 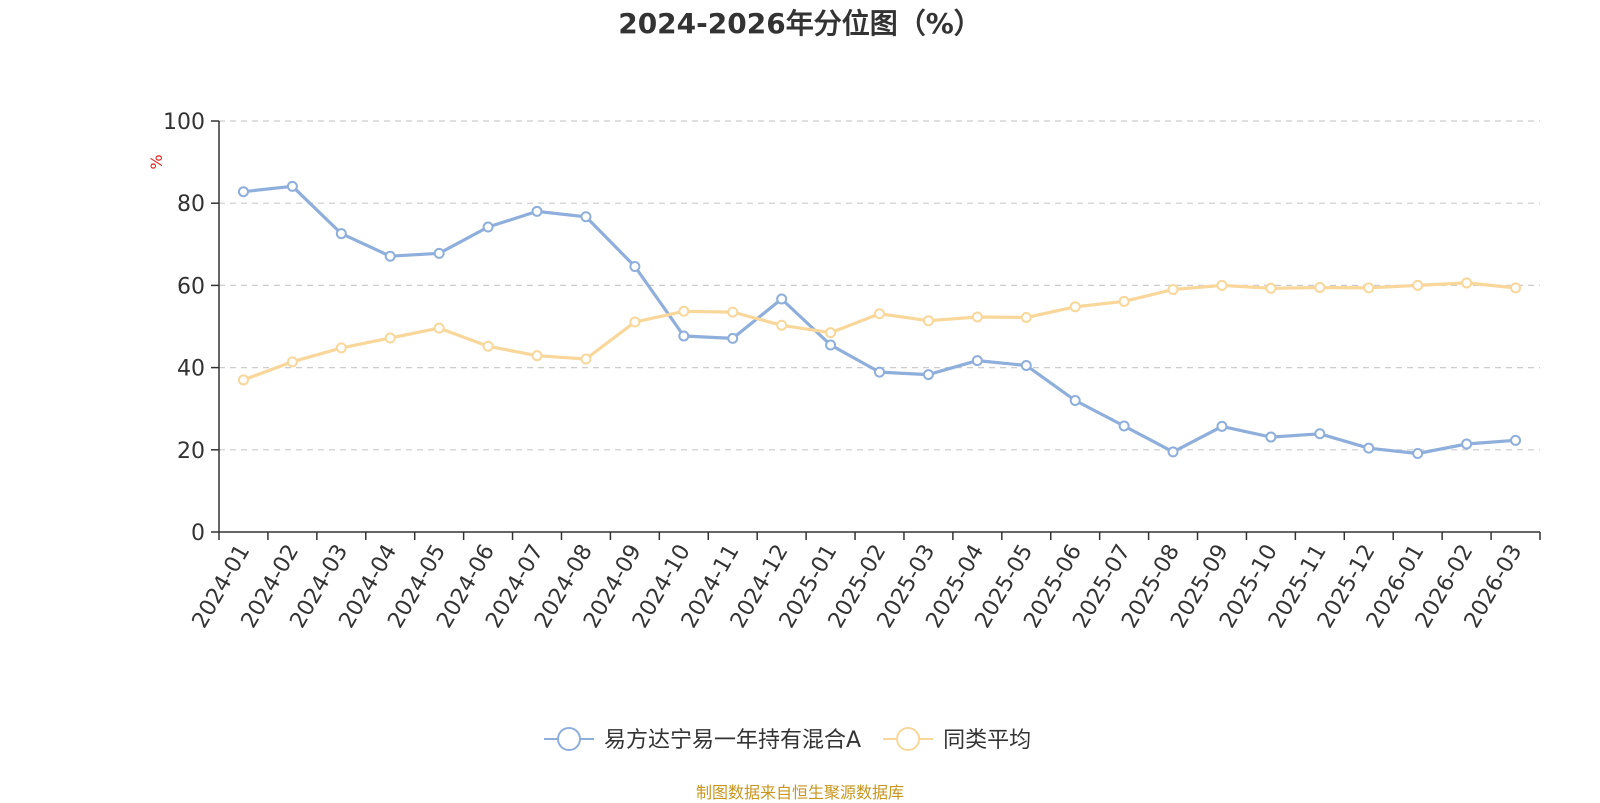 I want to click on y-tick-label: 20, so click(x=191, y=451).